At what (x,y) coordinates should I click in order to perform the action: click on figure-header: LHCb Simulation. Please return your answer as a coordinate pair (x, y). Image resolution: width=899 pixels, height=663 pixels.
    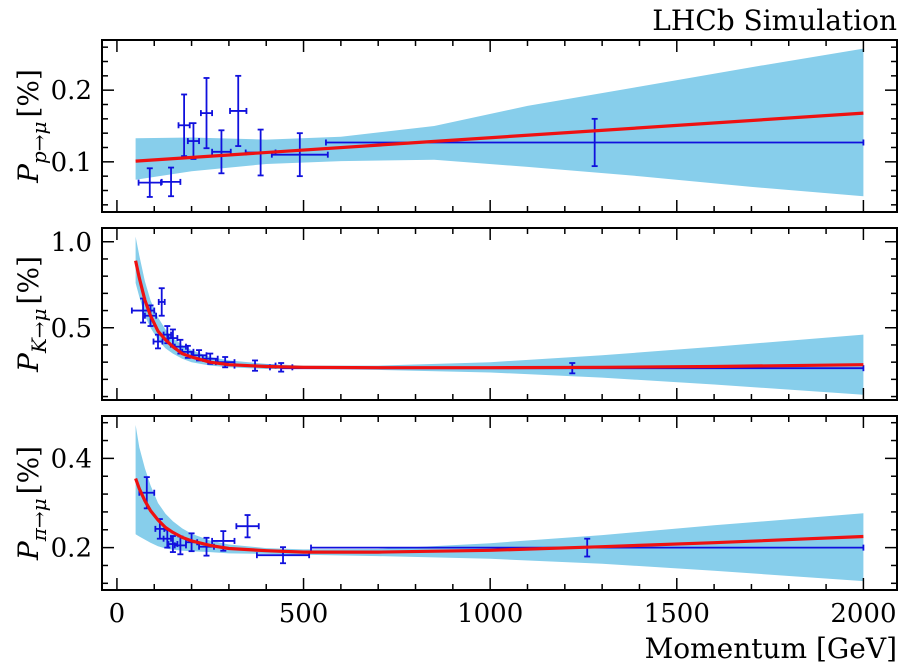
    Looking at the image, I should click on (774, 20).